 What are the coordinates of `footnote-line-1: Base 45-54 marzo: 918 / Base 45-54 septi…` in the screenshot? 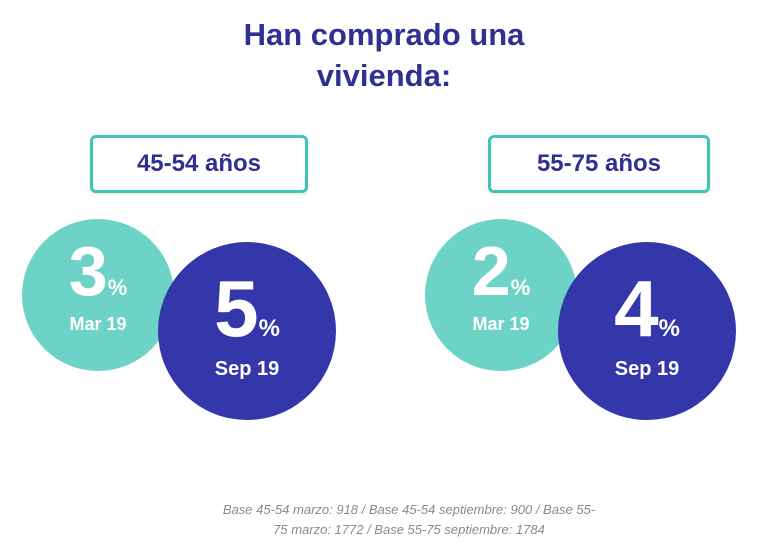 It's located at (409, 509).